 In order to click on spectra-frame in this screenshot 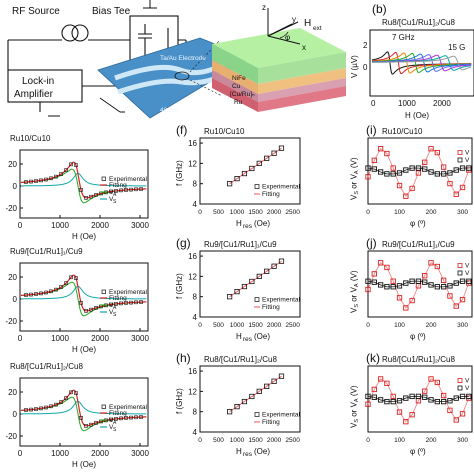, I will do `click(84, 412)`.